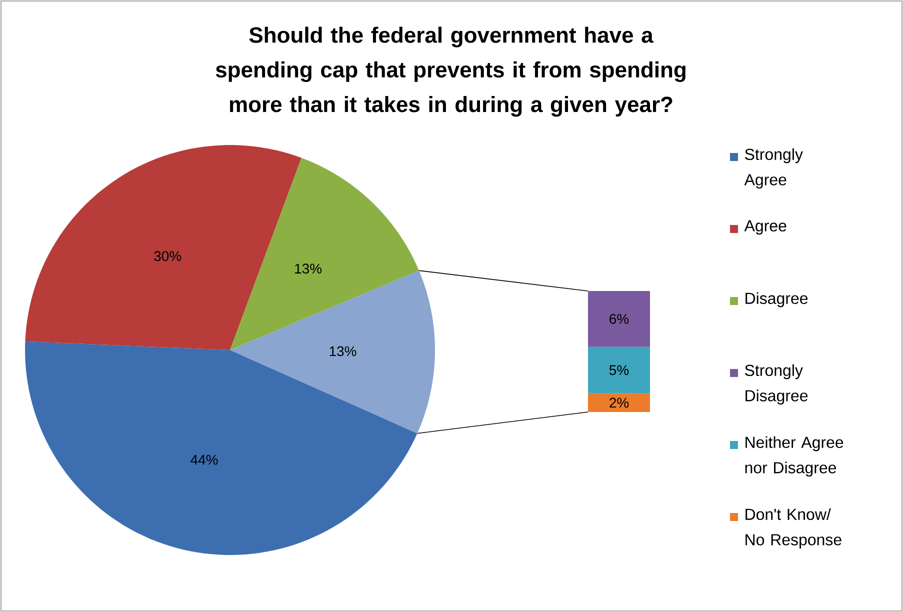 This screenshot has width=903, height=612. Describe the element at coordinates (619, 403) in the screenshot. I see `data-label: 2%` at that location.